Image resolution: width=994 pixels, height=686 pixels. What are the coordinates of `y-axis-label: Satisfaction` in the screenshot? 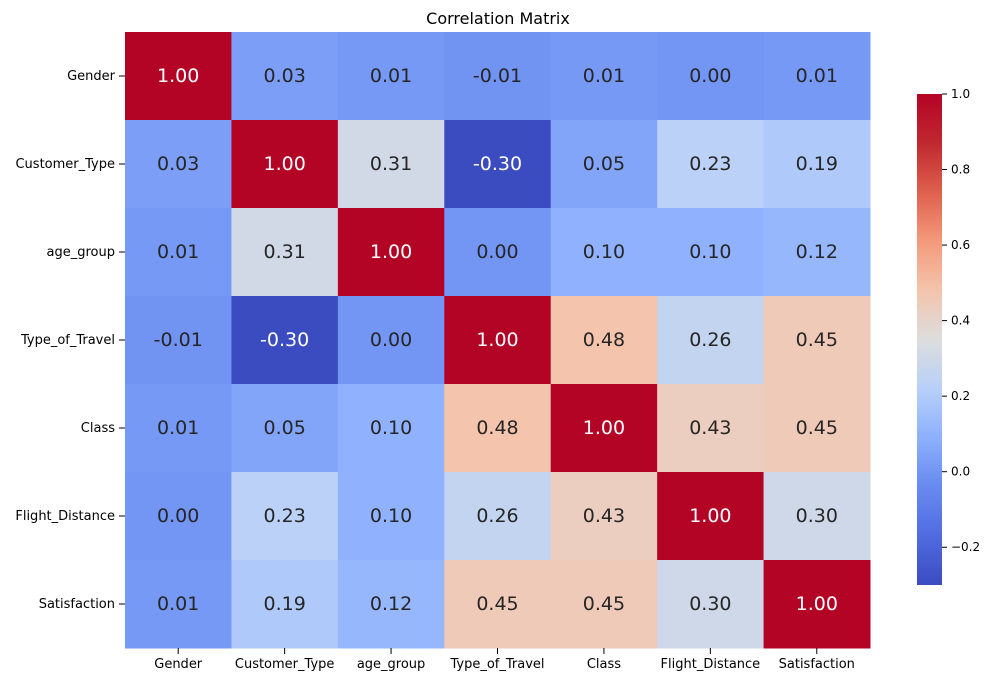 It's located at (77, 604).